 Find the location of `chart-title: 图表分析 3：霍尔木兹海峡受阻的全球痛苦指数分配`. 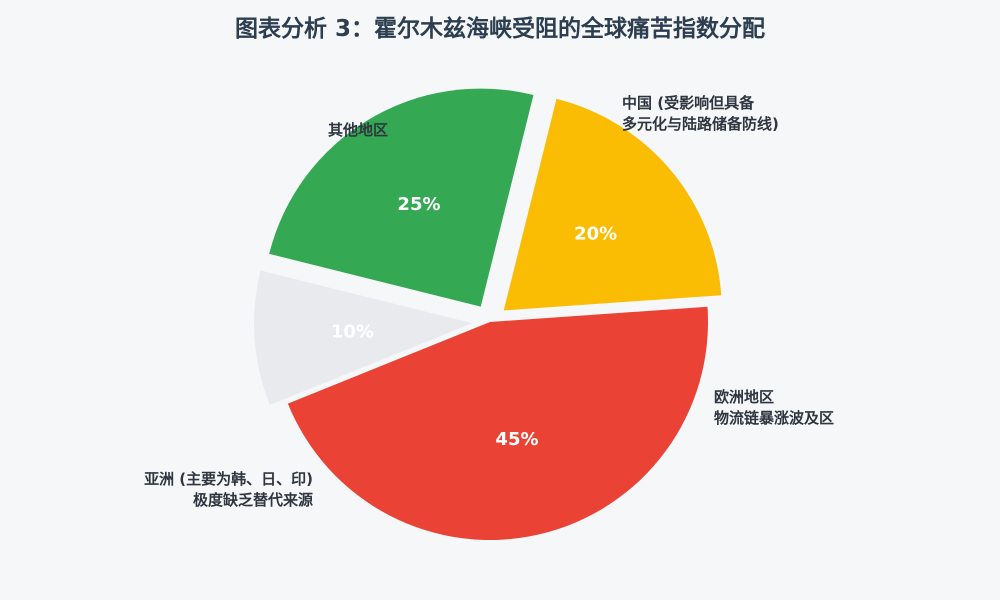

chart-title: 图表分析 3：霍尔木兹海峡受阻的全球痛苦指数分配 is located at coordinates (500, 28).